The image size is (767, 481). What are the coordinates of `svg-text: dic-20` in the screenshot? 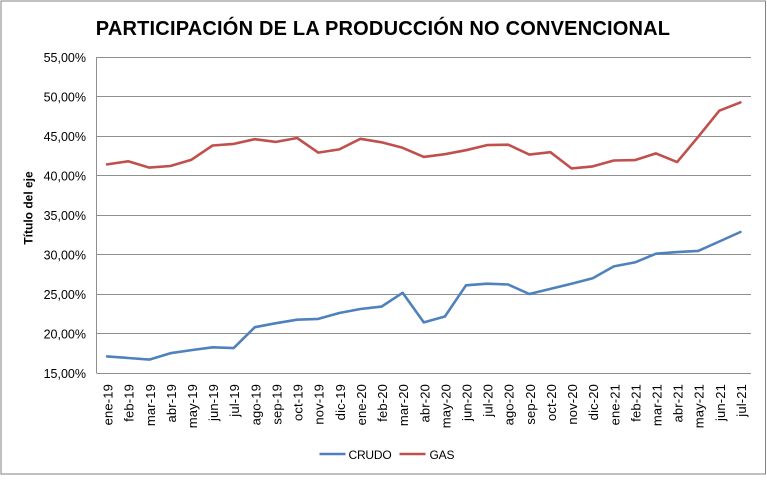 It's located at (593, 402).